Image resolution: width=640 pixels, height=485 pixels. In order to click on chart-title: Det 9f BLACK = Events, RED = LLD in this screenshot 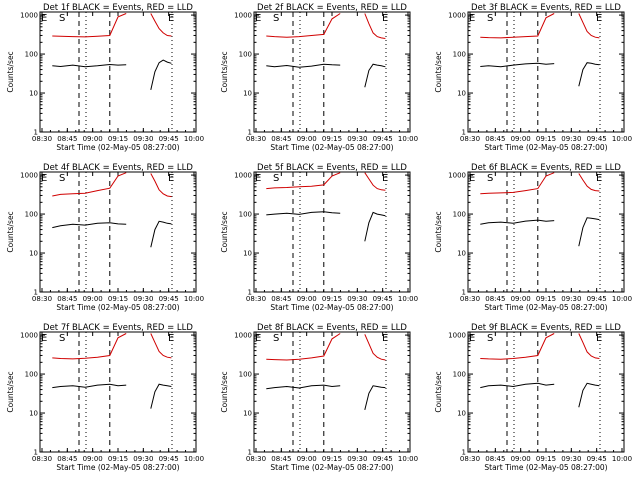, I will do `click(546, 328)`.